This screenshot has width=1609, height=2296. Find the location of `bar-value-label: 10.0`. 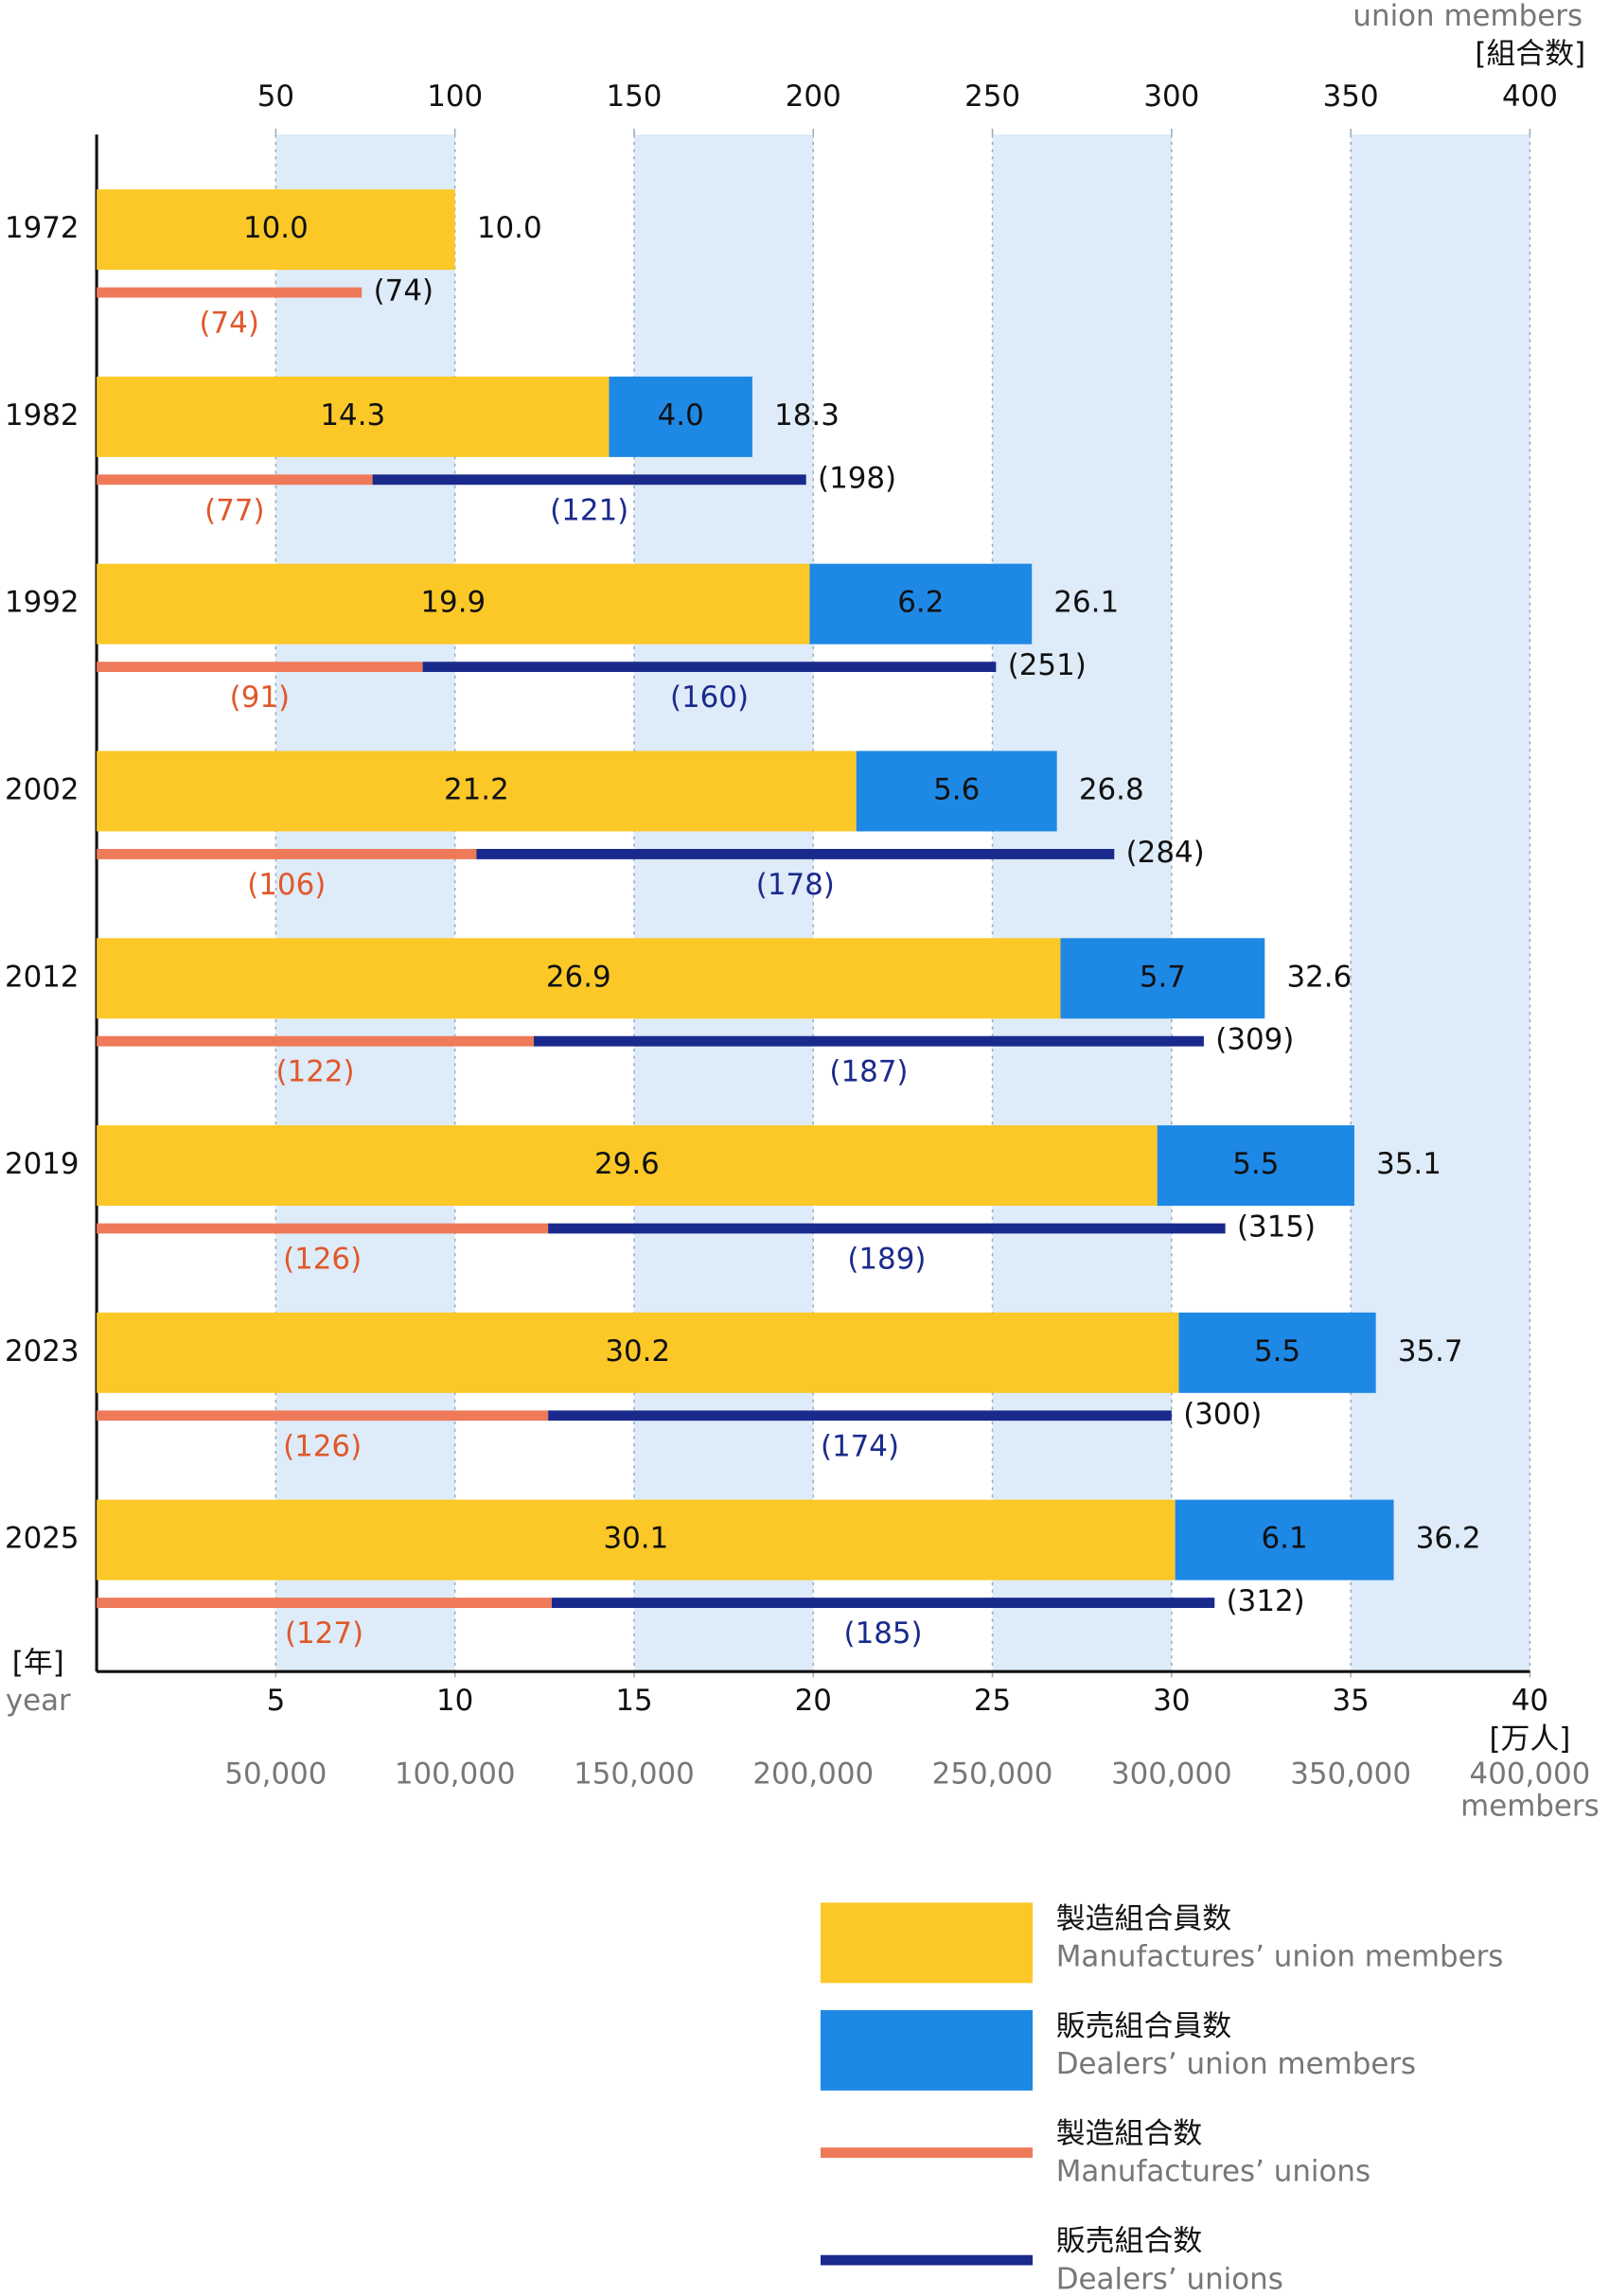

bar-value-label: 10.0 is located at coordinates (276, 228).